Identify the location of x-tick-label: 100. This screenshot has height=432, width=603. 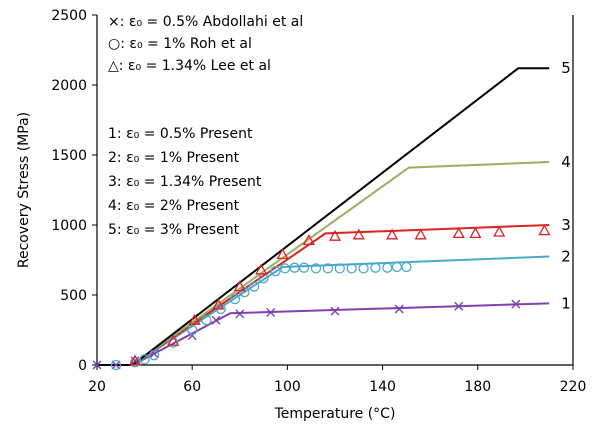
(287, 387).